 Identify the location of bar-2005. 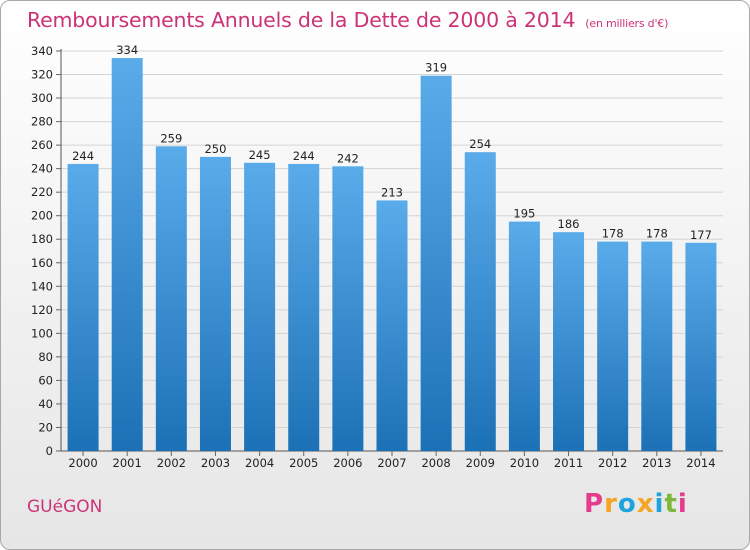
(304, 307).